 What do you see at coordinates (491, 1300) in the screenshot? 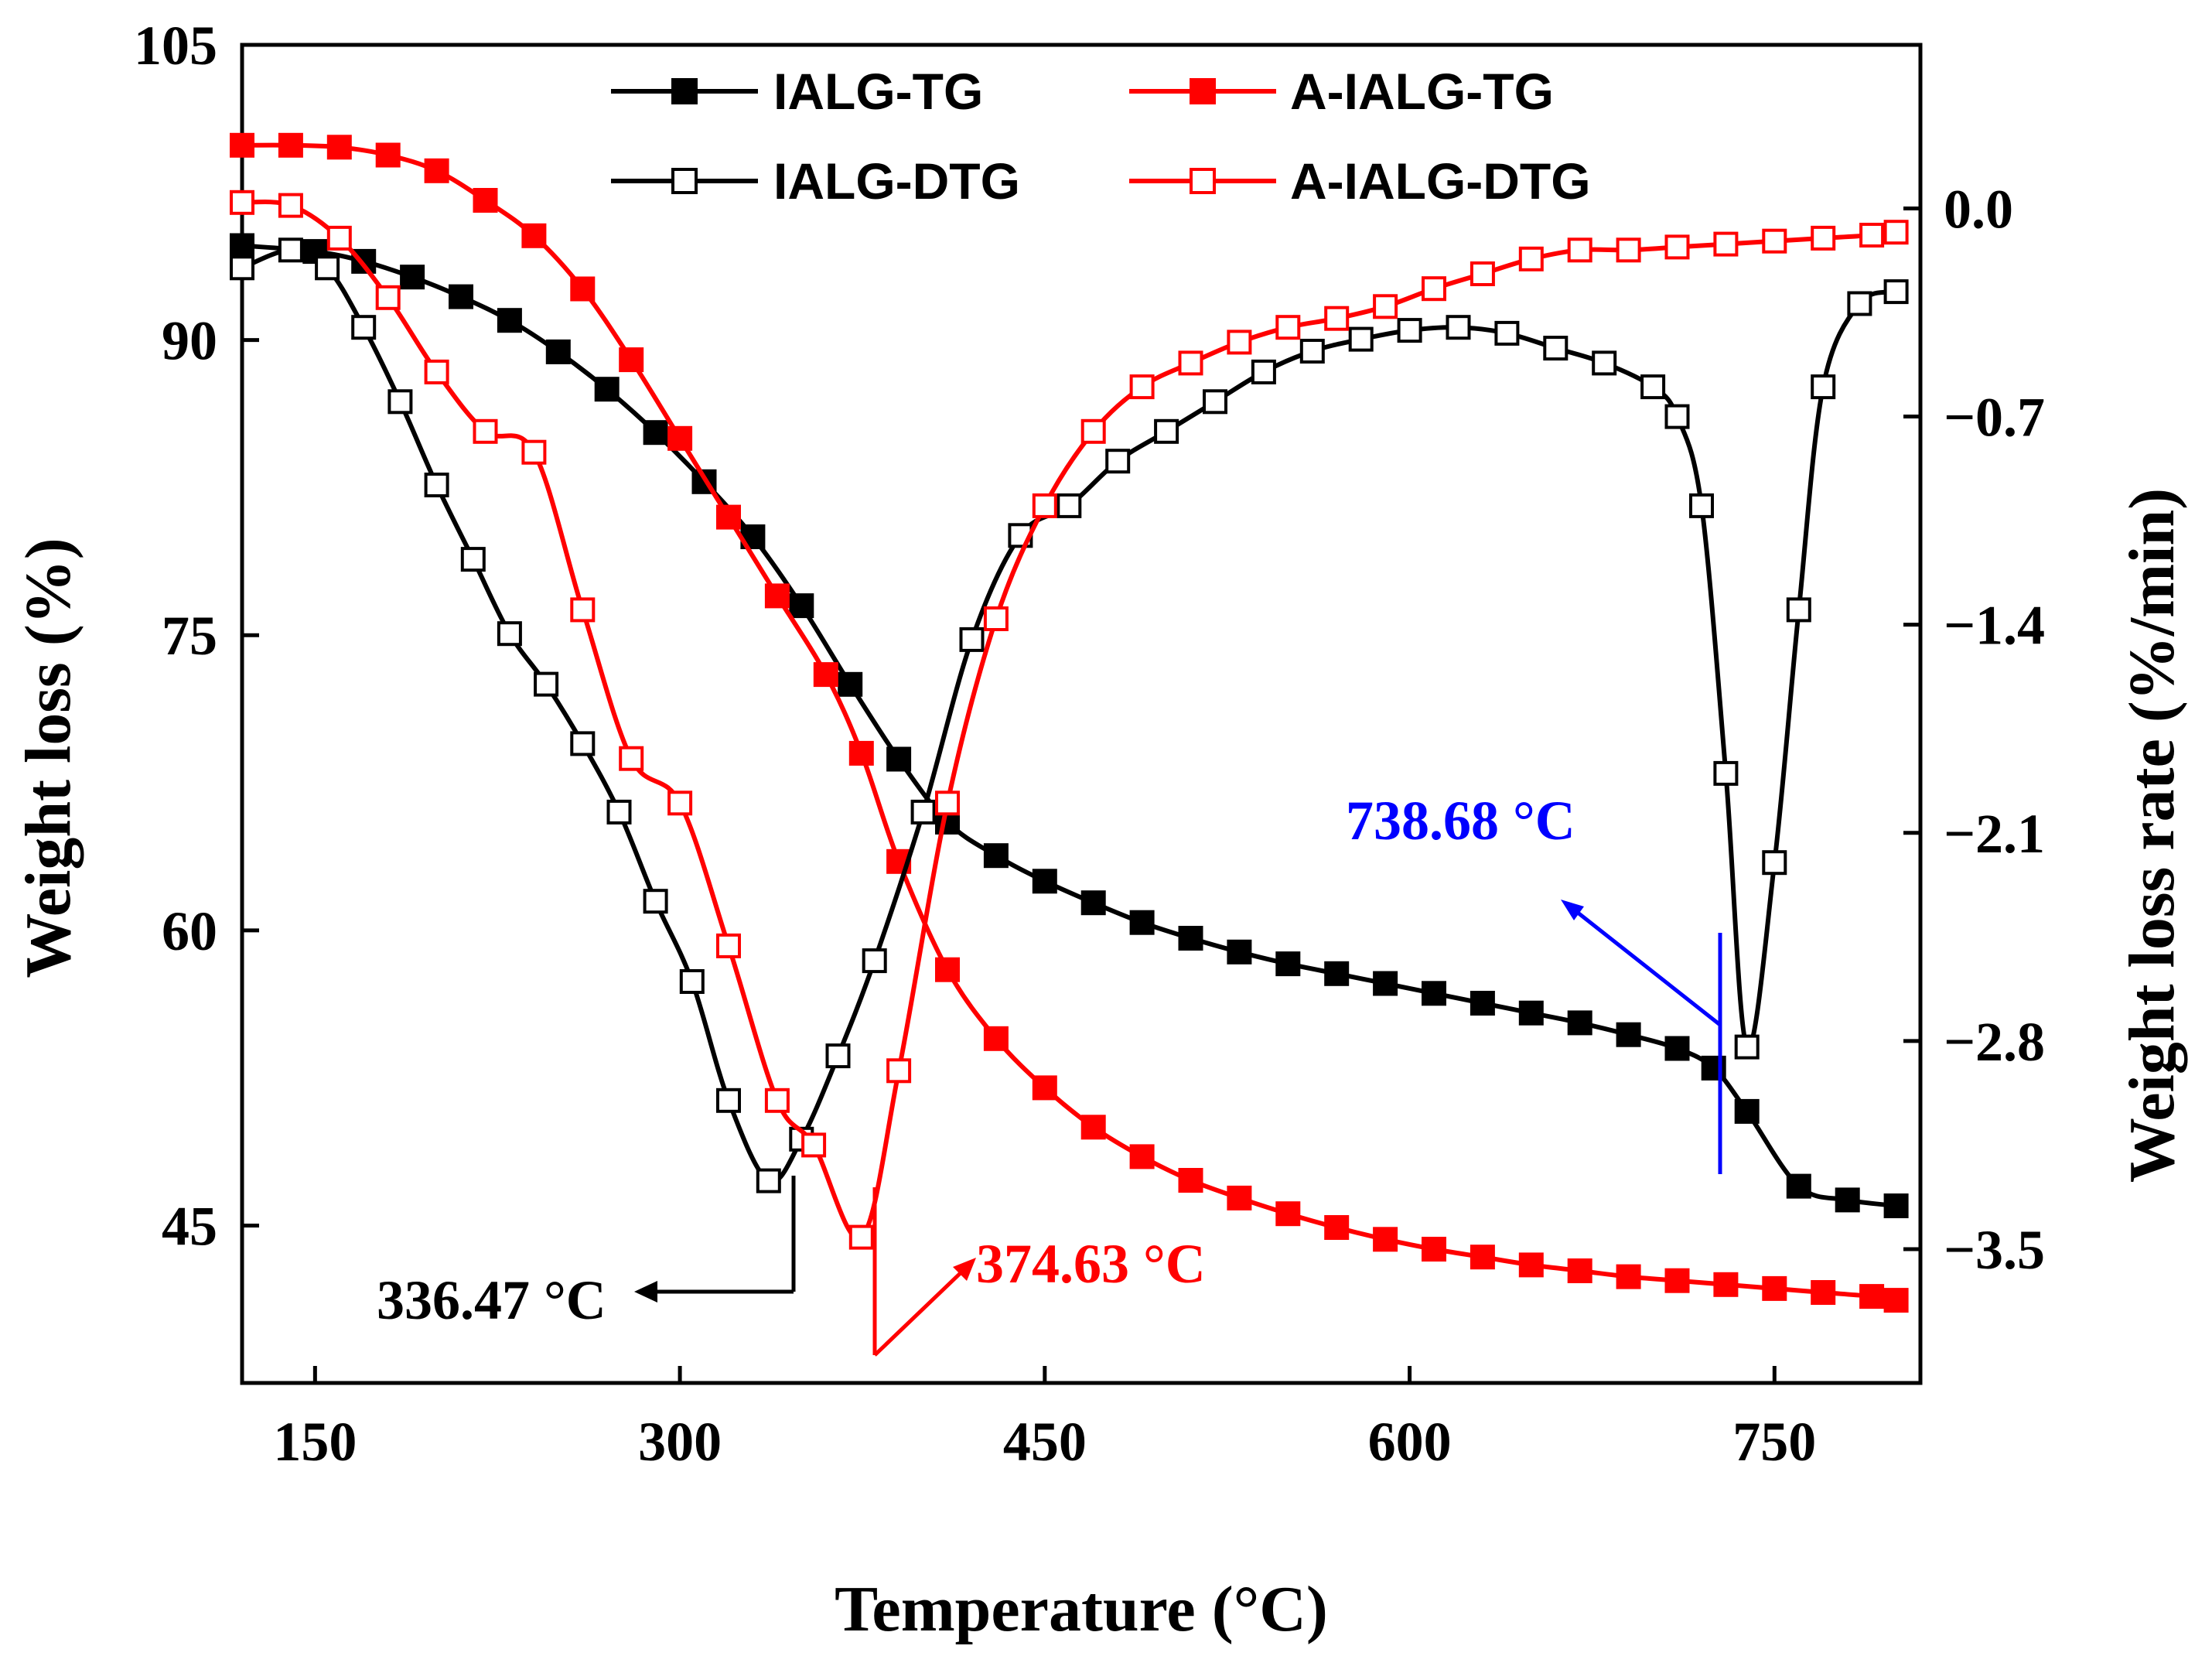
I see `annotation-336-label: 336.47 °C` at bounding box center [491, 1300].